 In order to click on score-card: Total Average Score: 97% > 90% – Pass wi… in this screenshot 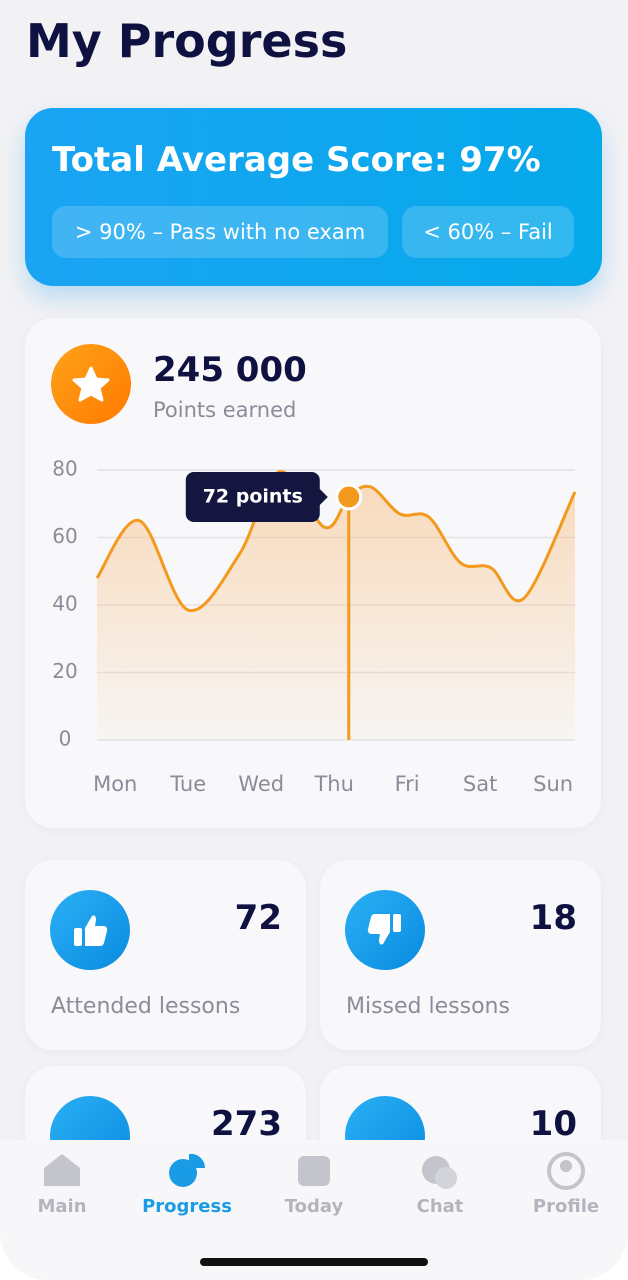, I will do `click(313, 197)`.